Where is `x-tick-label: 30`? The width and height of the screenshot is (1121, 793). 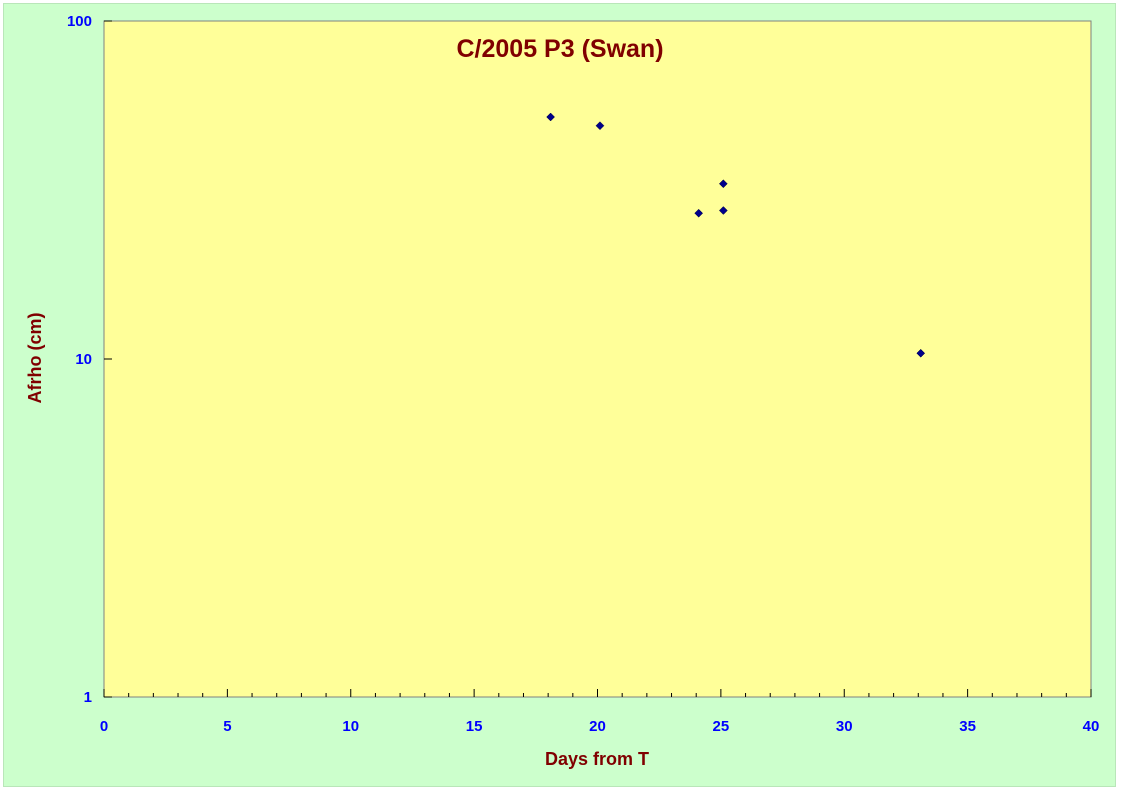 x-tick-label: 30 is located at coordinates (844, 726).